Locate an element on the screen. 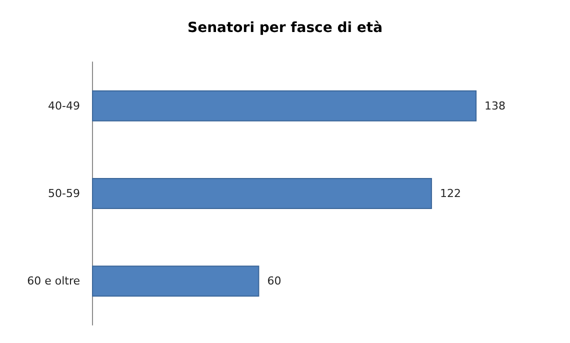 The width and height of the screenshot is (570, 343). y-tick-label: 60 e oltre is located at coordinates (53, 281).